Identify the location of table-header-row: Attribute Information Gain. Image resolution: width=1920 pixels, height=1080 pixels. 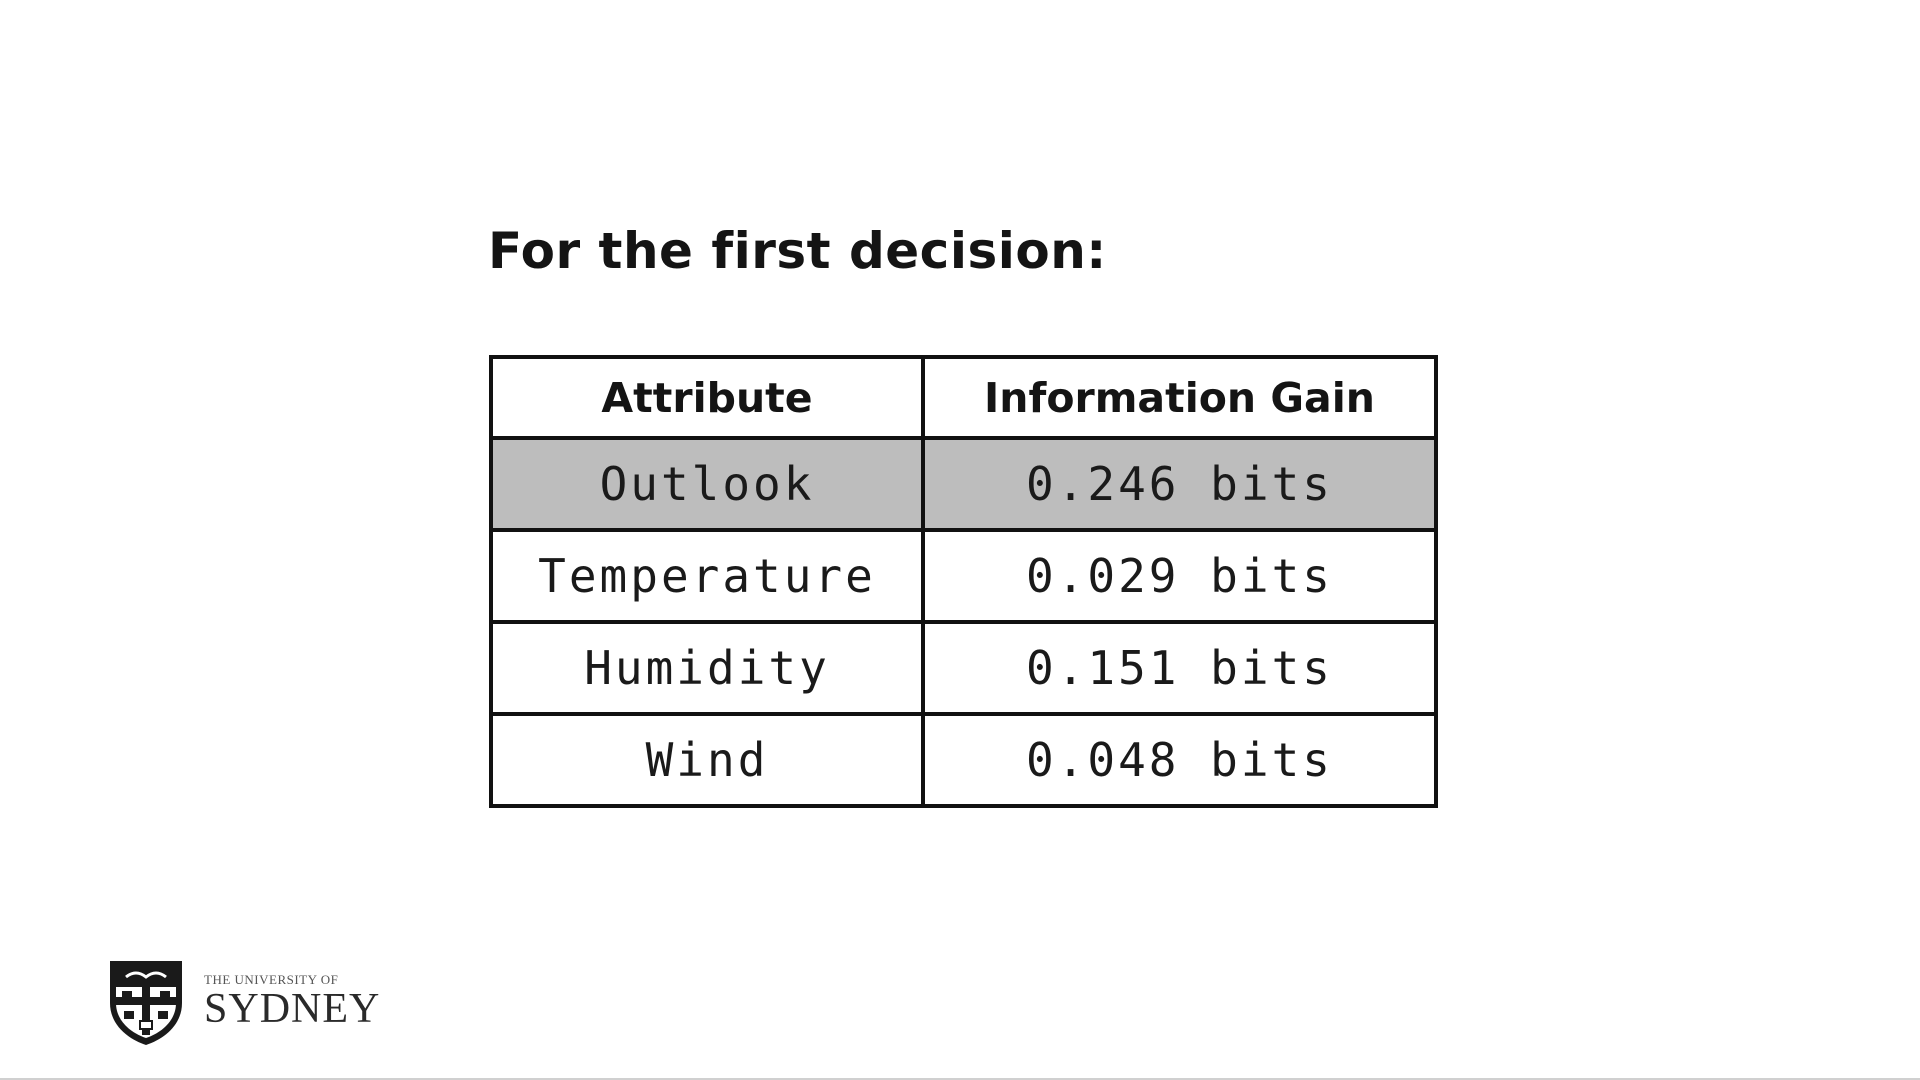
(963, 397).